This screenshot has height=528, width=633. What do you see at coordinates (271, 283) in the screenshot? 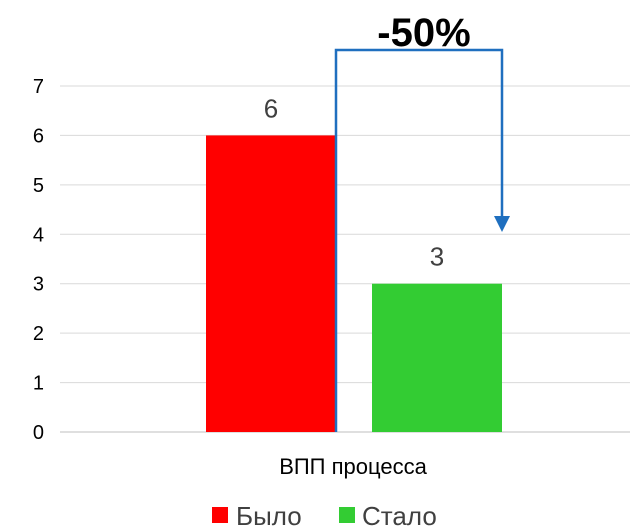
I see `bar-bylo` at bounding box center [271, 283].